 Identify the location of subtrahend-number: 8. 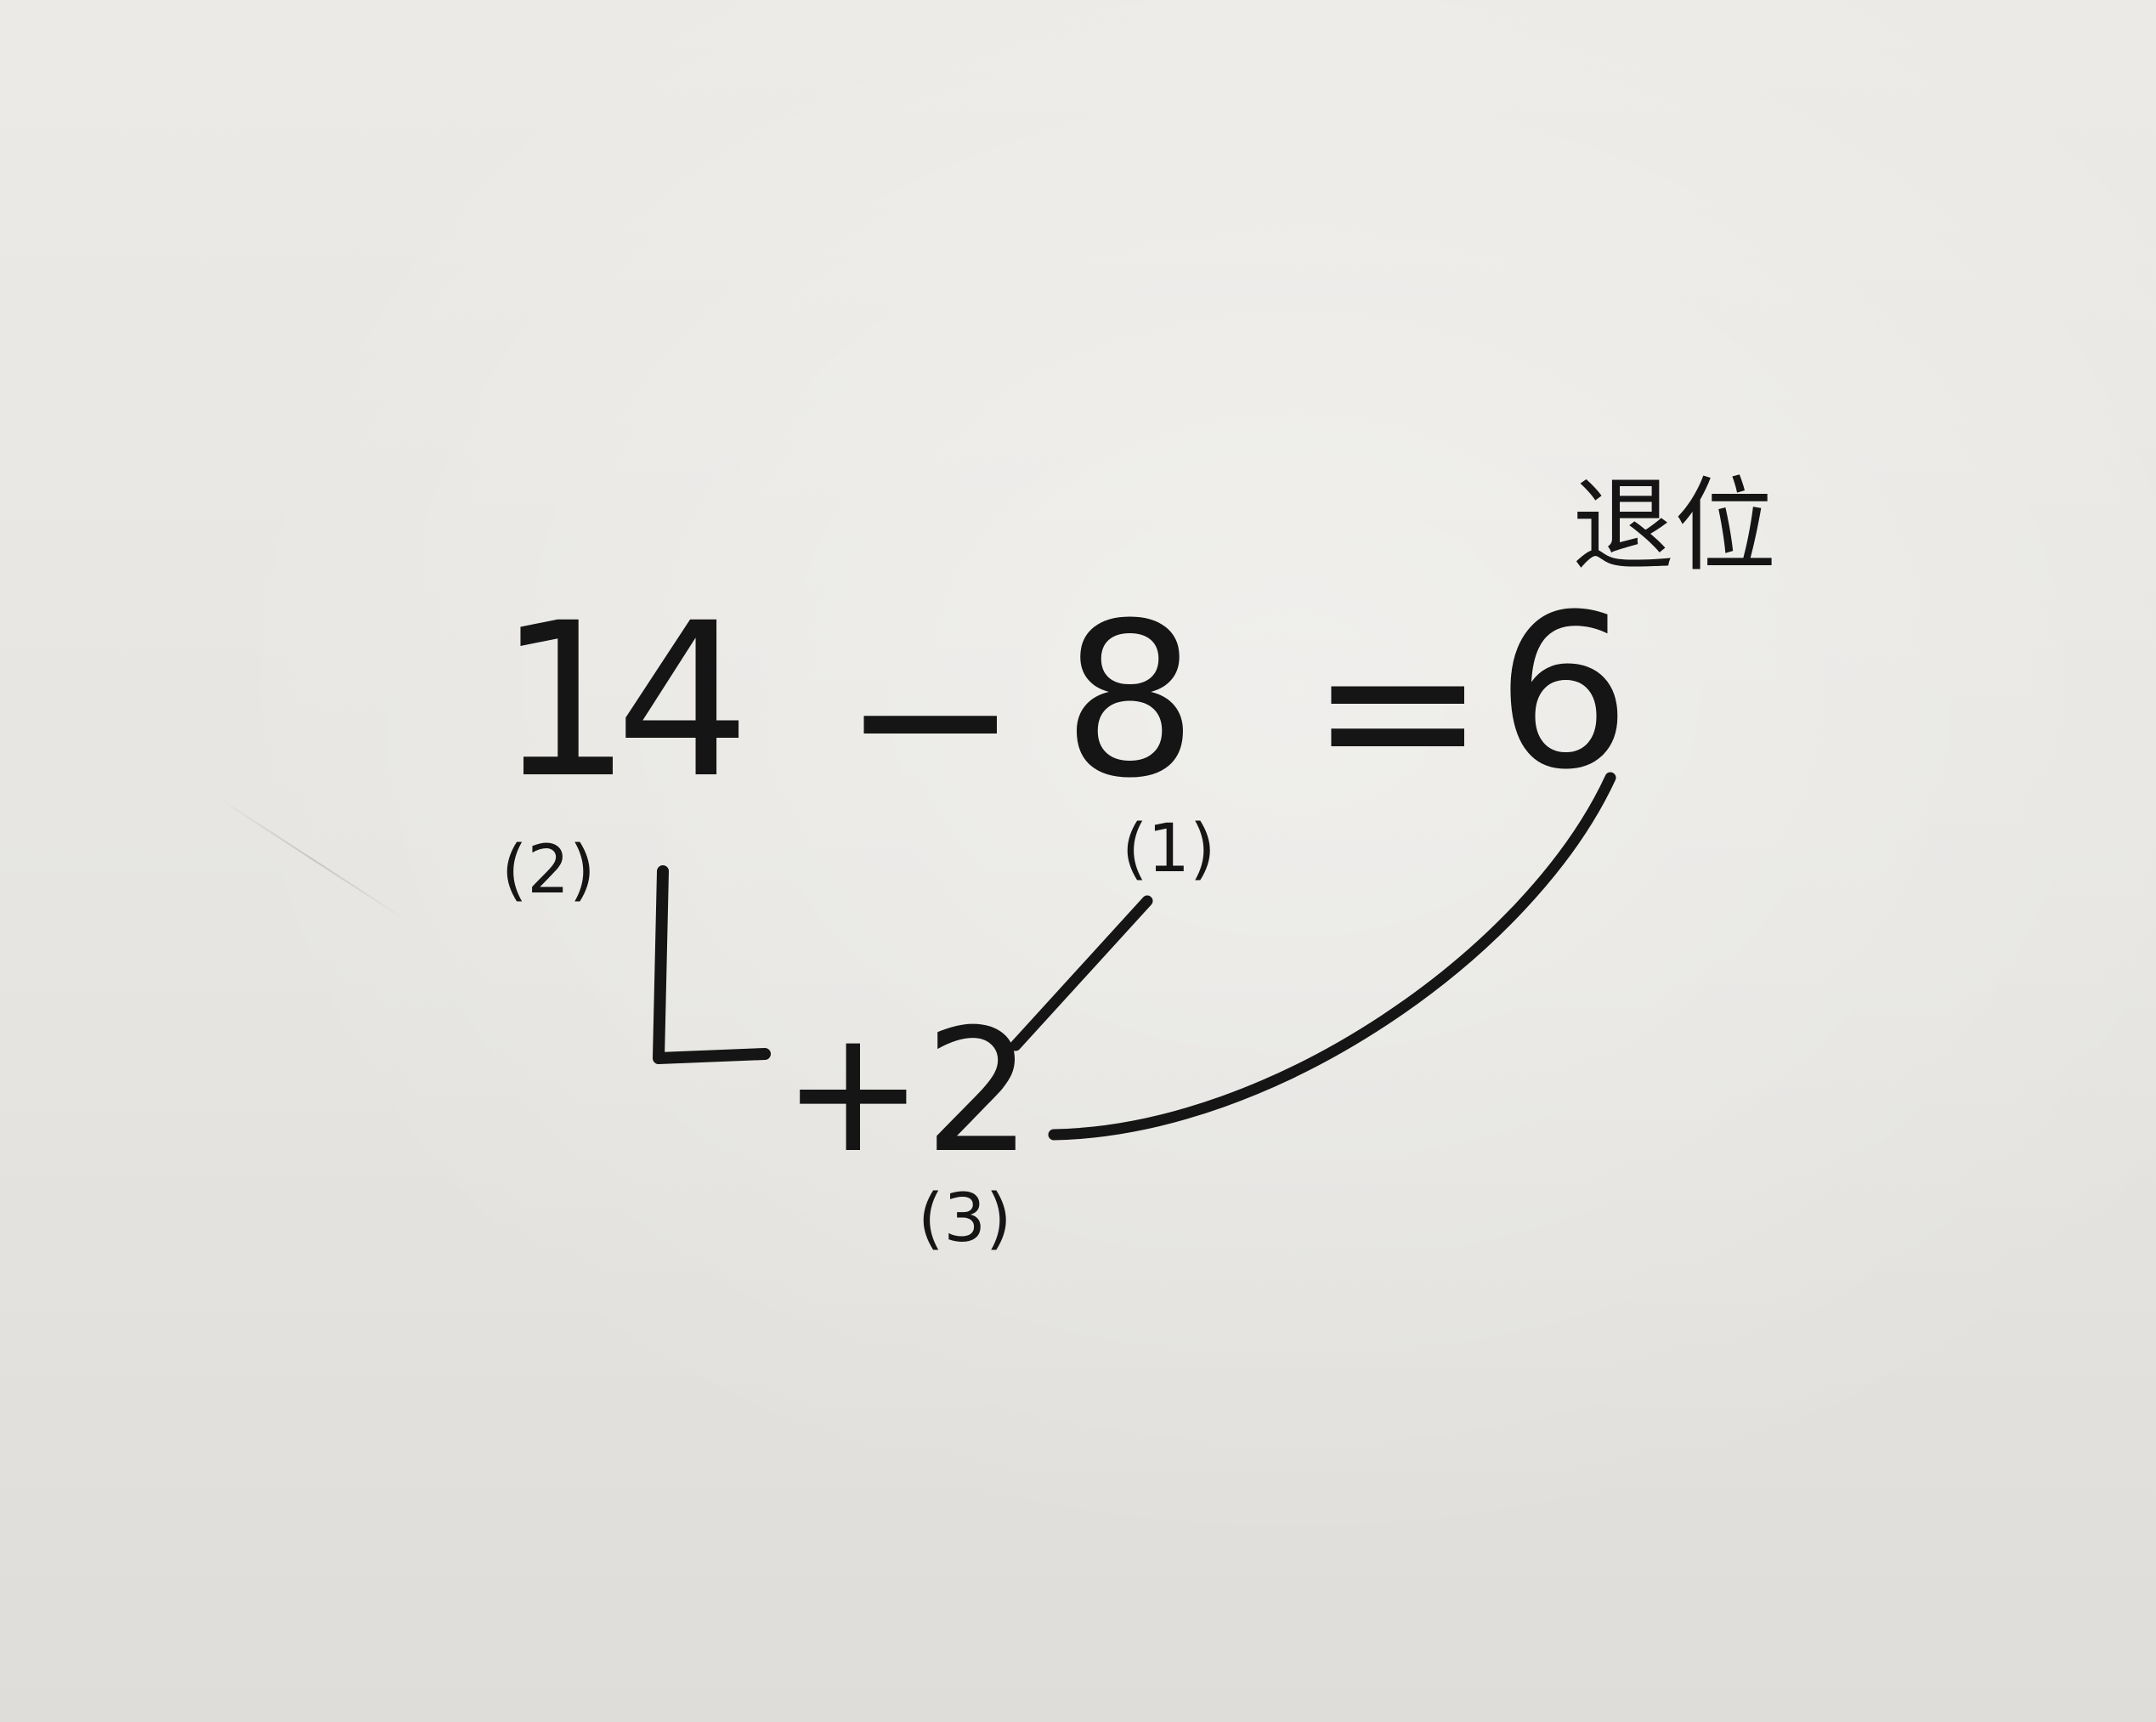
(1130, 701).